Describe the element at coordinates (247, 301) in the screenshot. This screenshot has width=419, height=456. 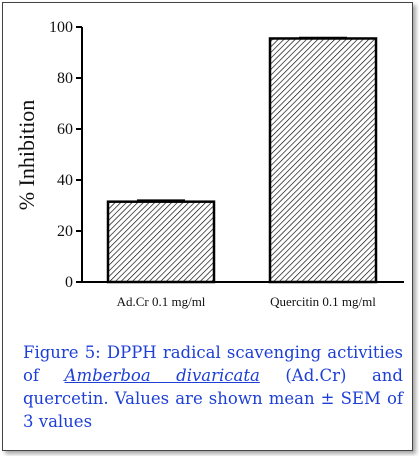
I see `x-axis-category-labels: Ad.Cr 0.1 mg/ml Quercitin 0.1 mg/ml` at that location.